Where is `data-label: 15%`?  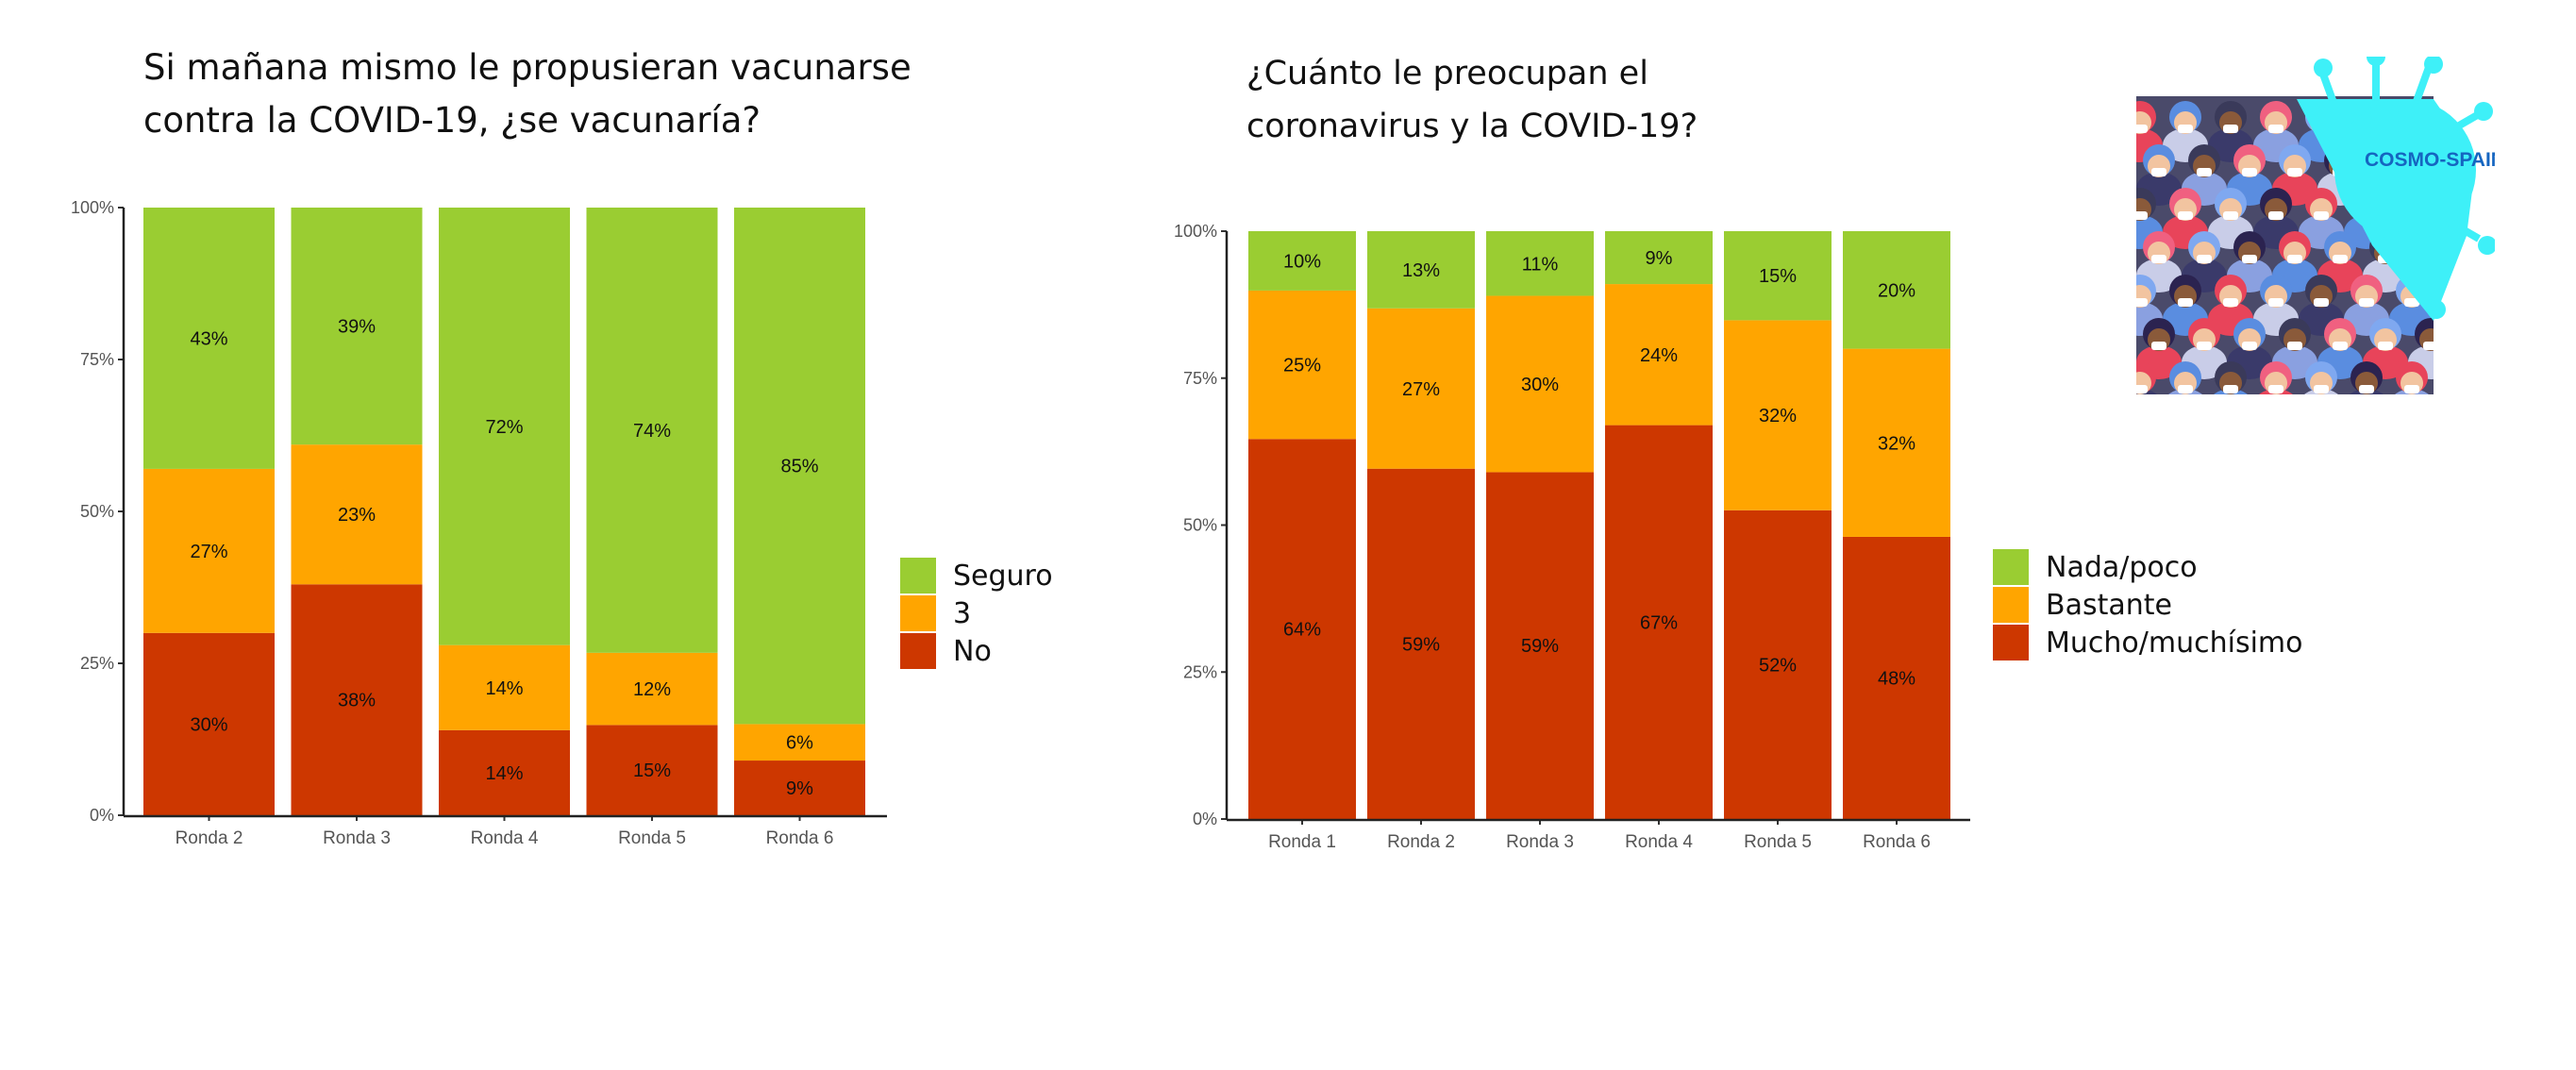
data-label: 15% is located at coordinates (652, 771).